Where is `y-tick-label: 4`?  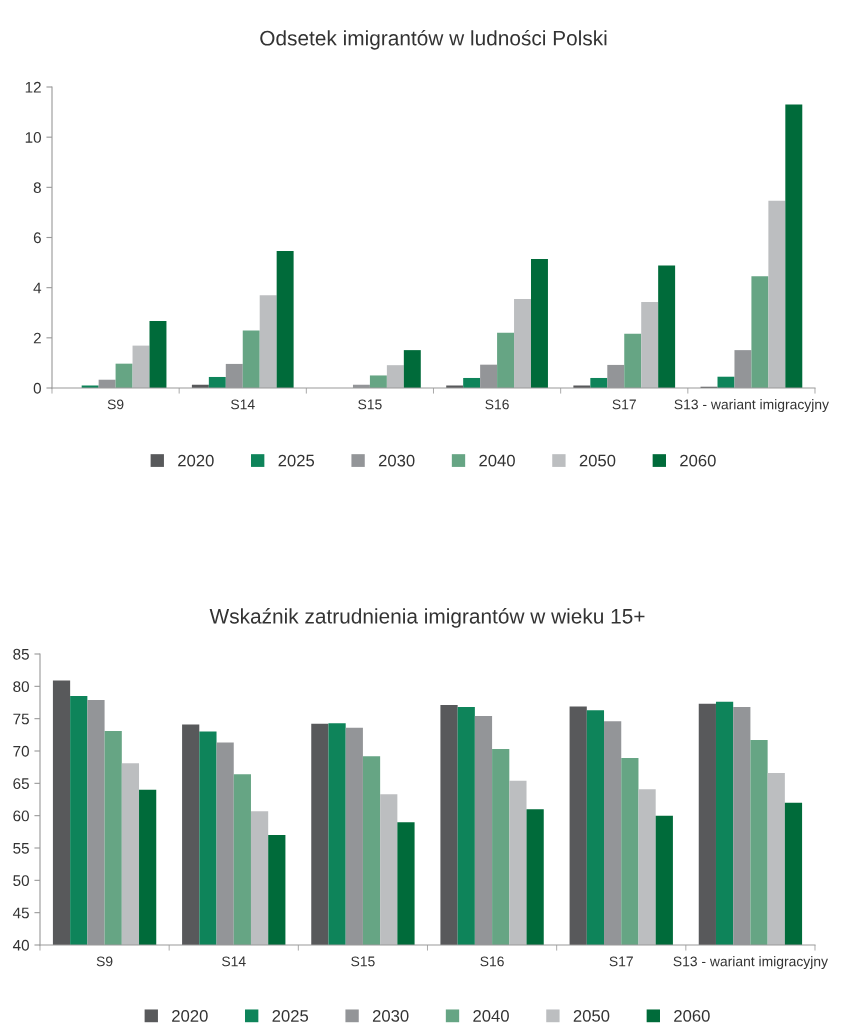
y-tick-label: 4 is located at coordinates (37, 288).